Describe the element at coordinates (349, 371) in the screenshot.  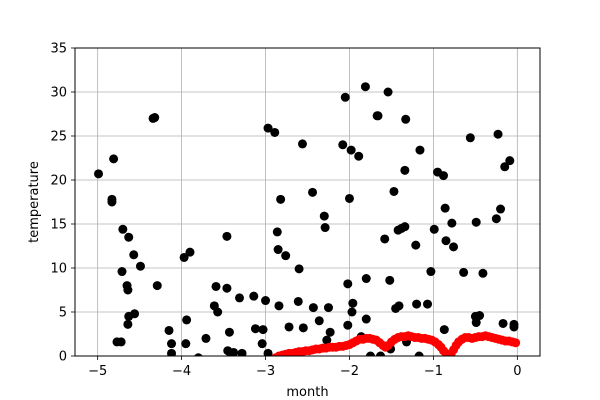
I see `x-tick-label: −2` at that location.